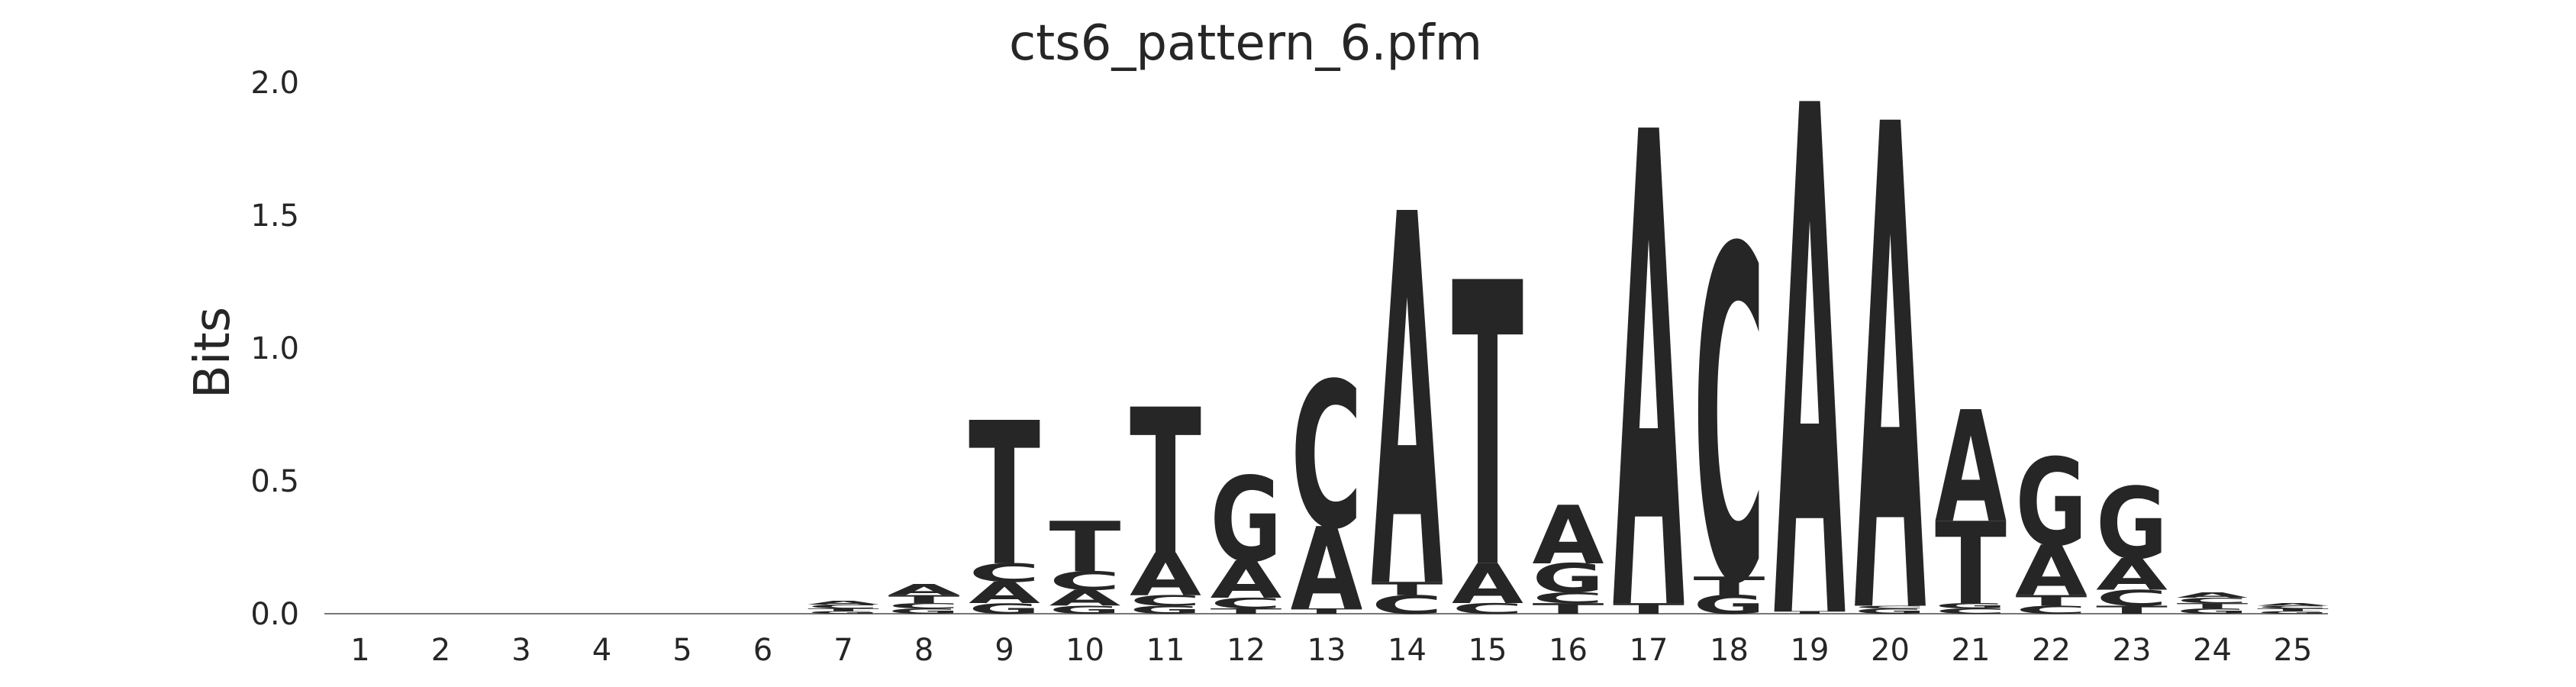  Describe the element at coordinates (275, 614) in the screenshot. I see `y-tick-label: 0.0` at that location.